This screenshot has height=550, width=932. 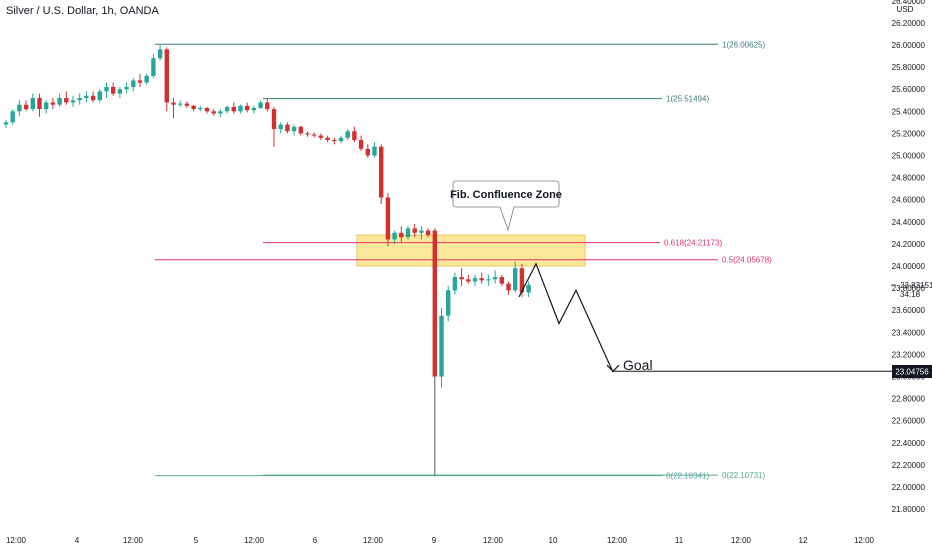 I want to click on y-tick-label: 23.60000, so click(x=909, y=310).